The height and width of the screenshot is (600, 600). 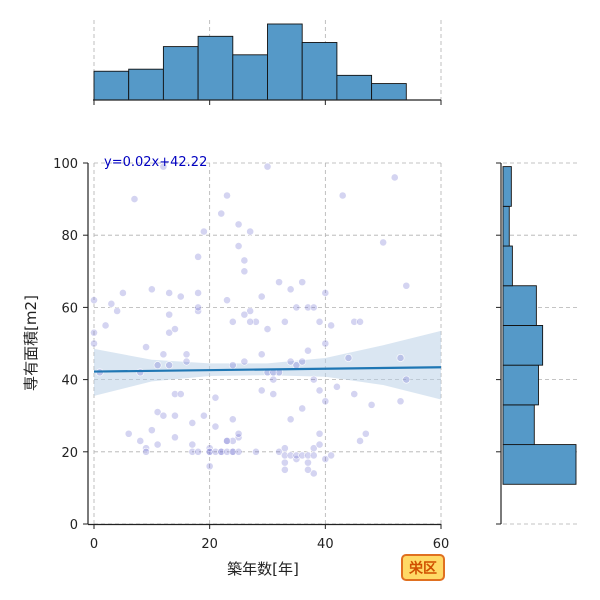 I want to click on y-tick-label: 0, so click(x=74, y=525).